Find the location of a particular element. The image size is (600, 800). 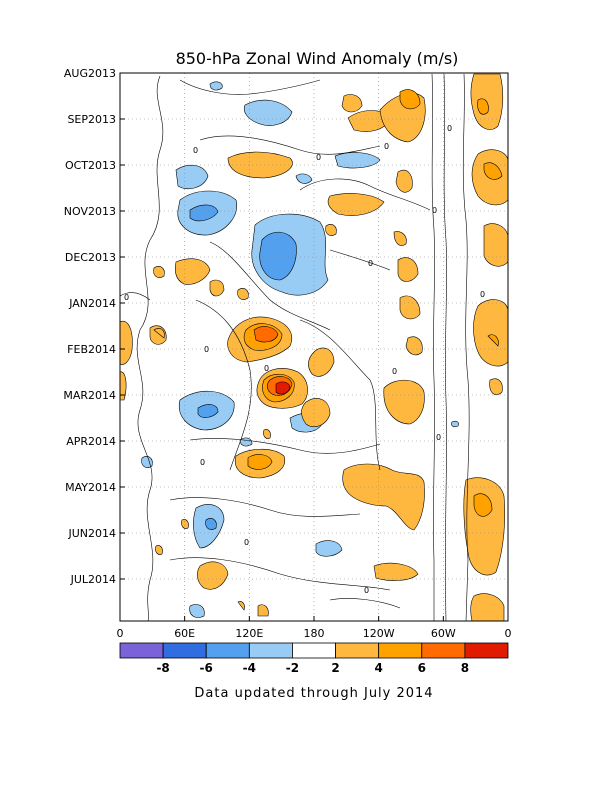

colorbar-label: 4 is located at coordinates (378, 668).